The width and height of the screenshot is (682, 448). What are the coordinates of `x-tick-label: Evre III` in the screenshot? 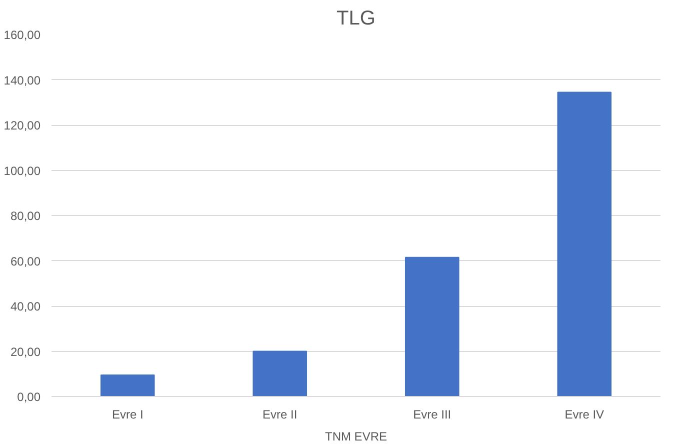 It's located at (432, 415).